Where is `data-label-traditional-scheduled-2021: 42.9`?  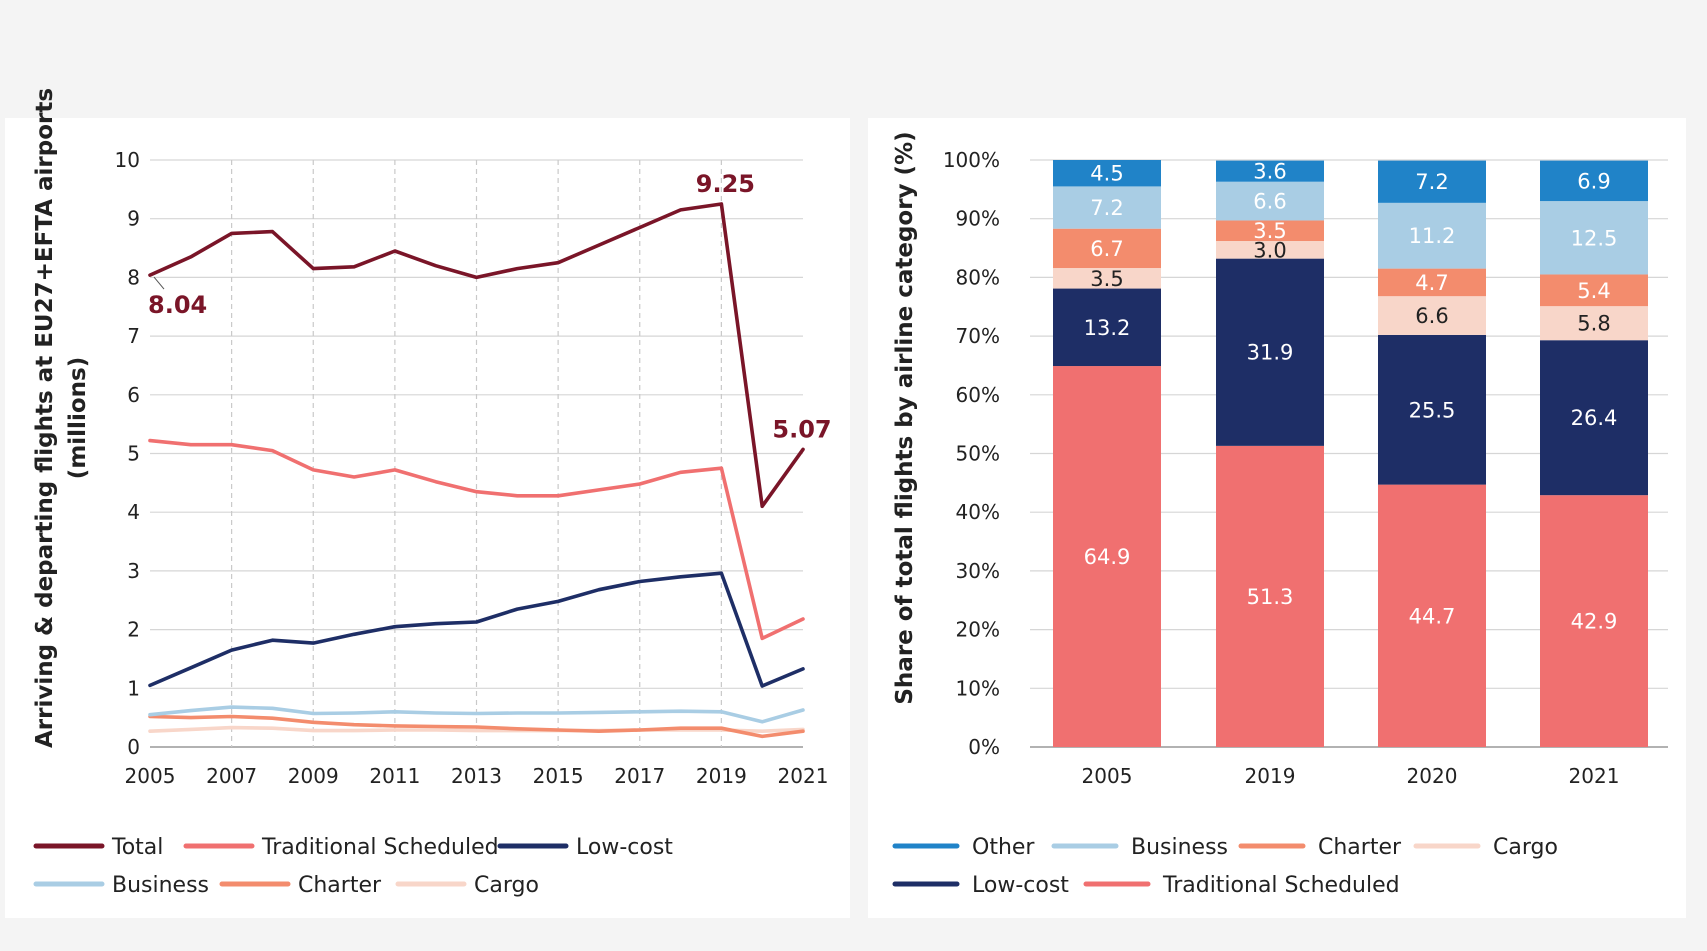
data-label-traditional-scheduled-2021: 42.9 is located at coordinates (1594, 622).